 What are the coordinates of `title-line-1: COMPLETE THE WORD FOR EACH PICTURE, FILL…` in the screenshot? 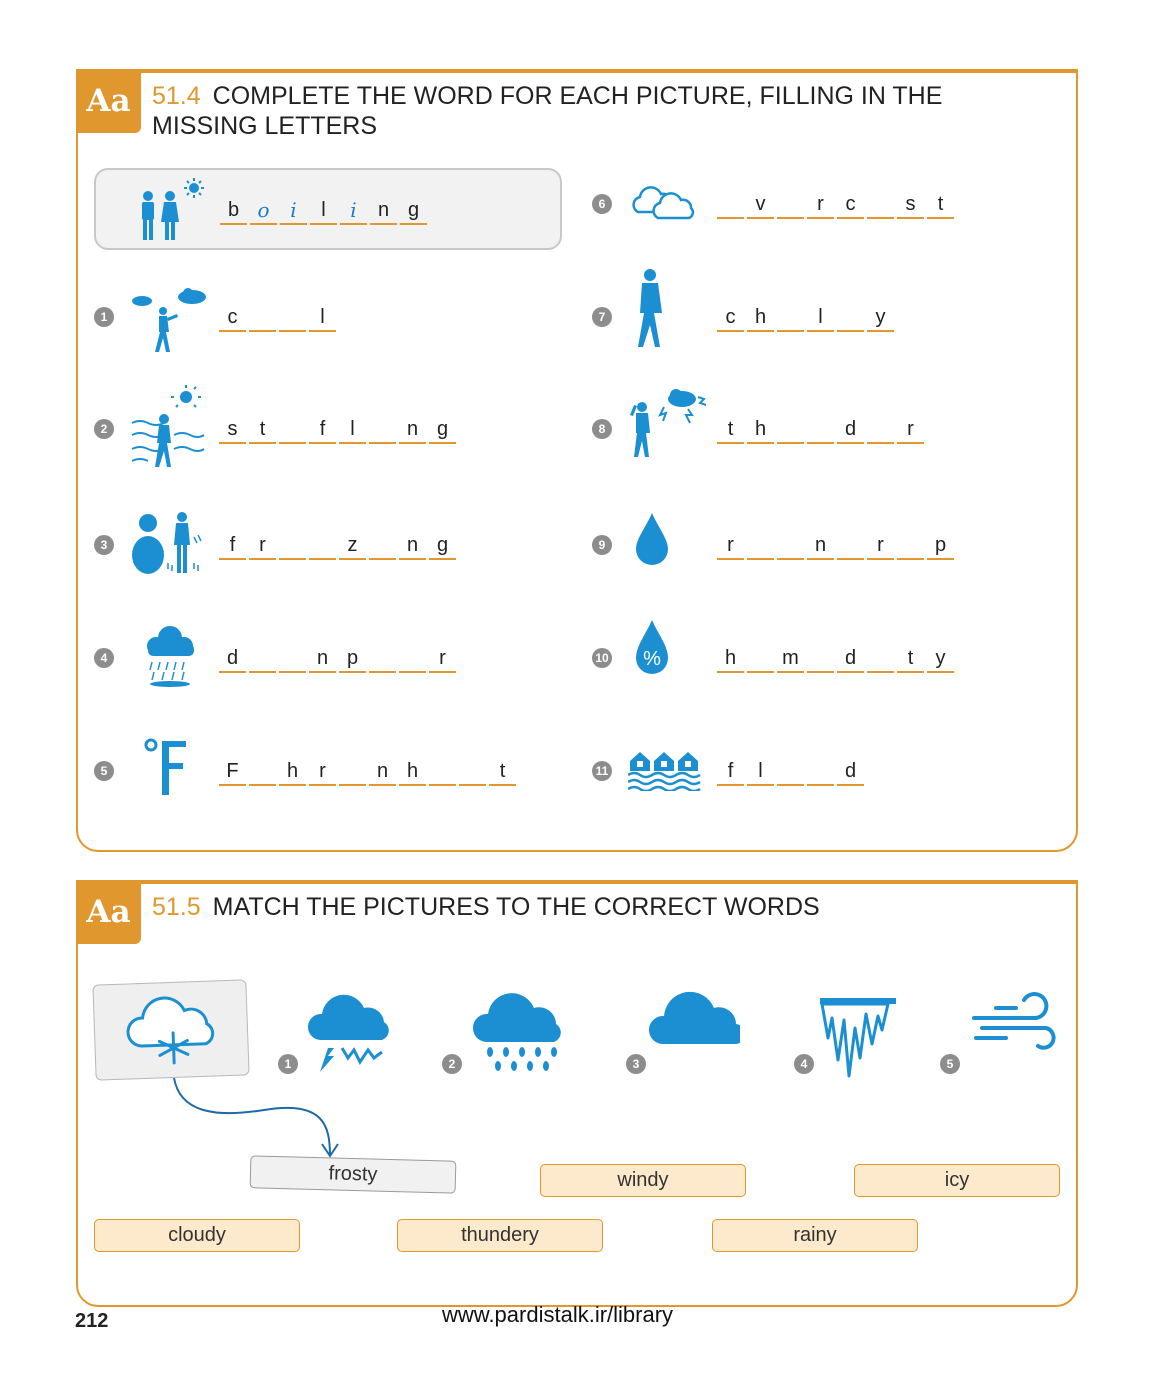 It's located at (577, 96).